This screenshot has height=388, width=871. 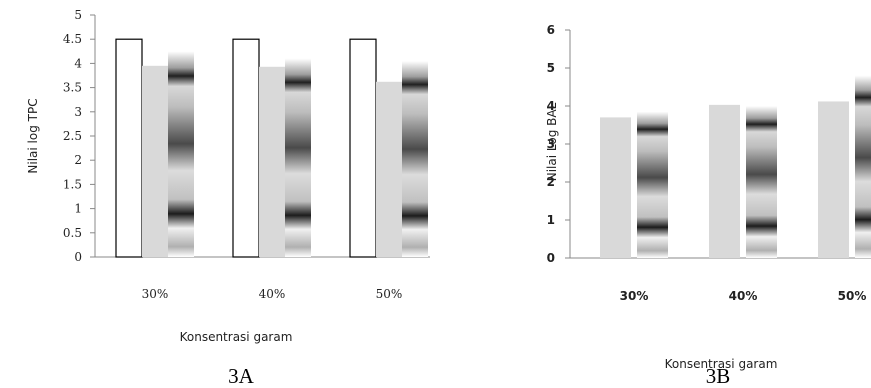 I want to click on panel-label-3a: 3A, so click(x=241, y=376).